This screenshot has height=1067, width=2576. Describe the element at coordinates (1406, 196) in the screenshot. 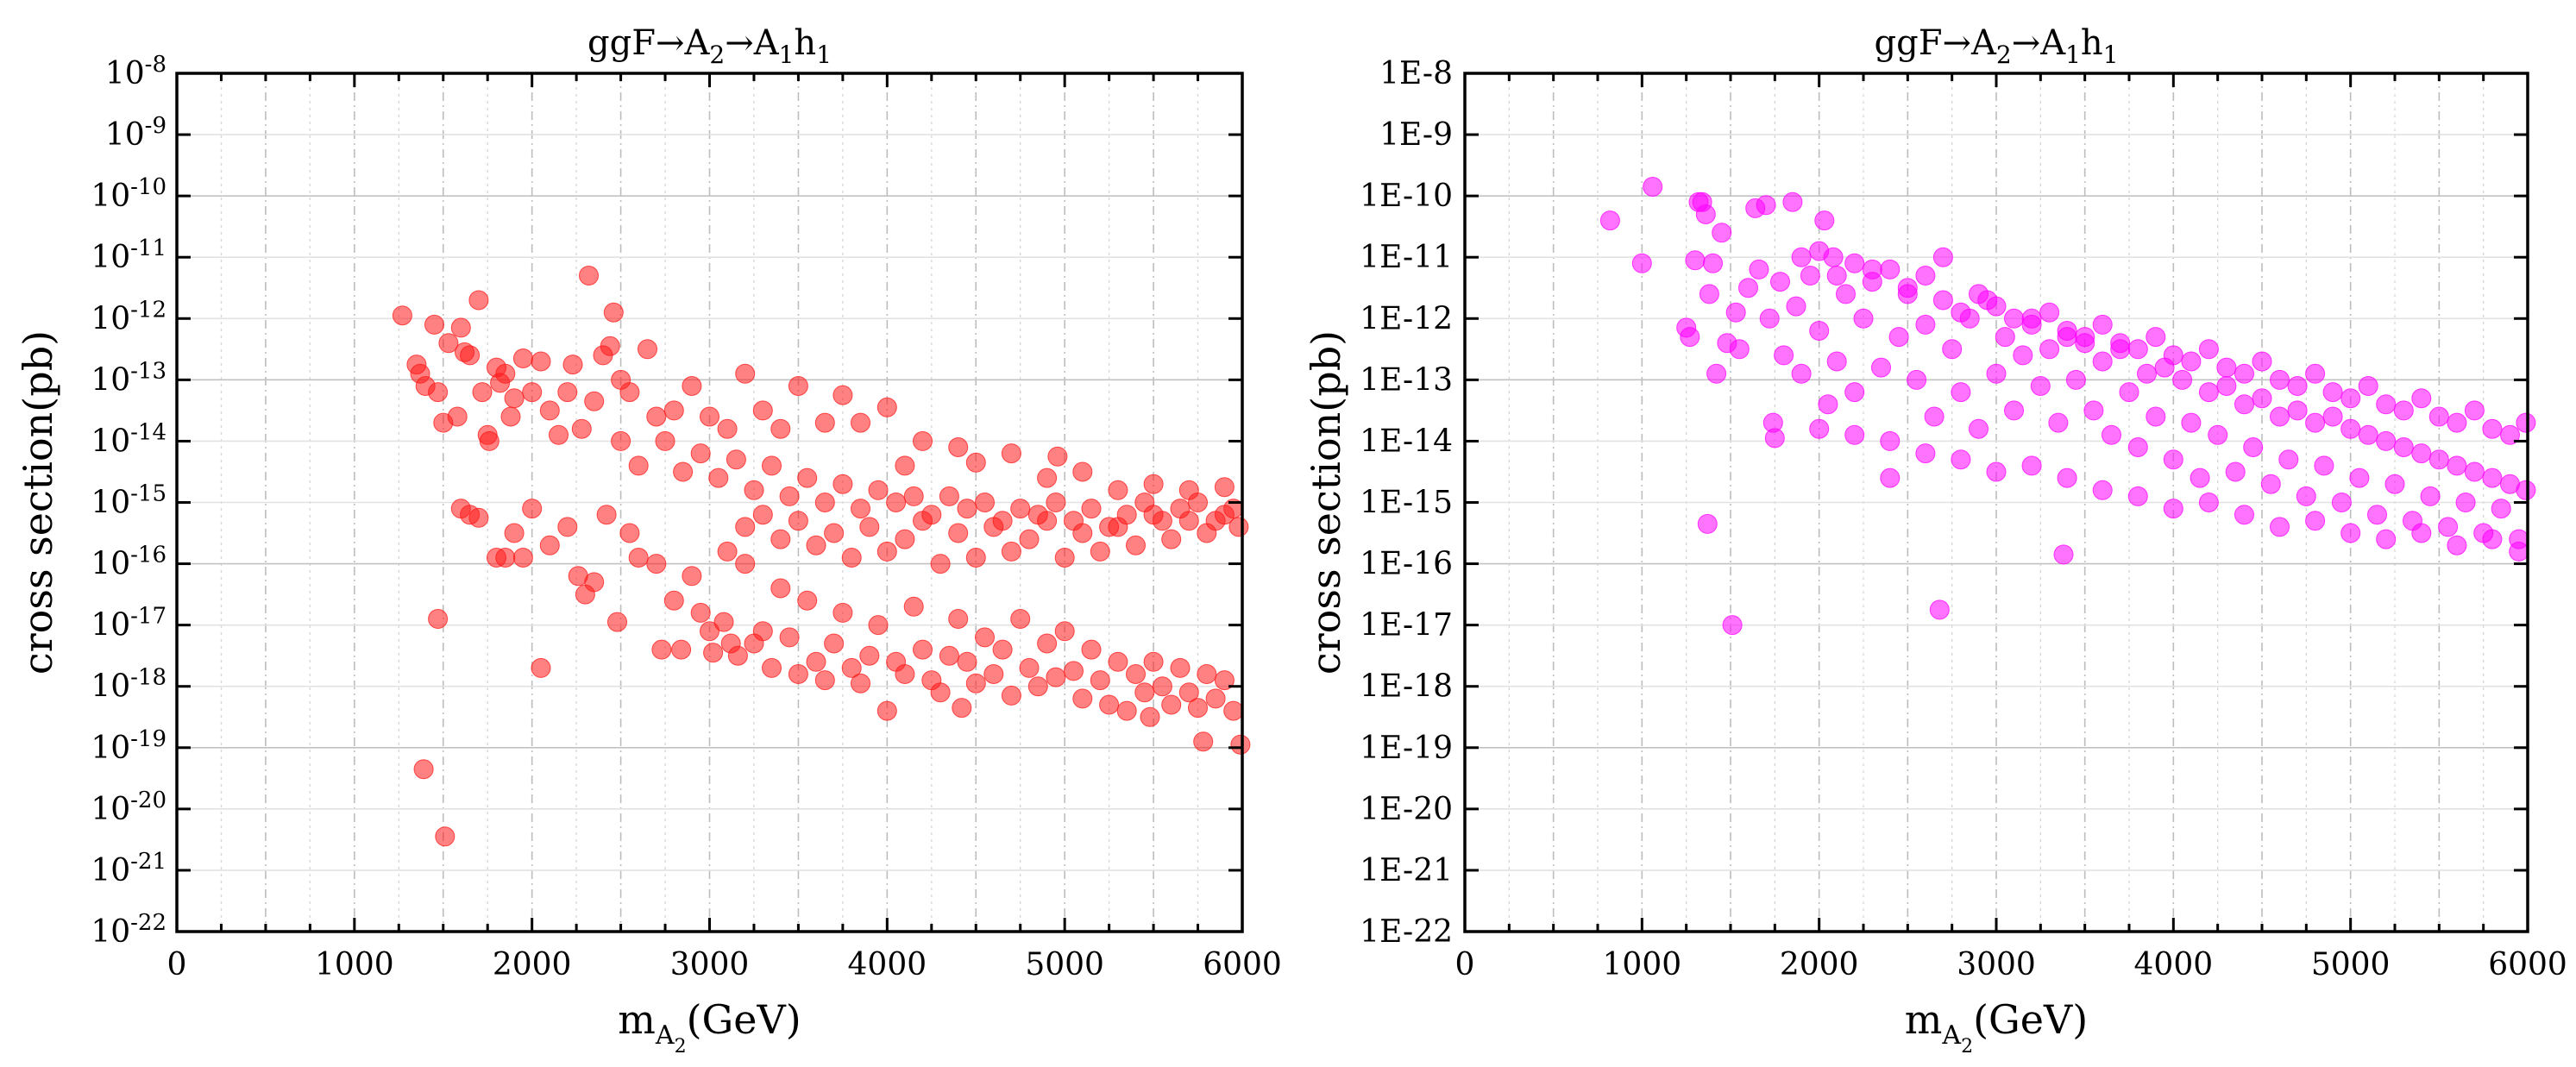

I see `y-tick-label: 1E-10` at that location.